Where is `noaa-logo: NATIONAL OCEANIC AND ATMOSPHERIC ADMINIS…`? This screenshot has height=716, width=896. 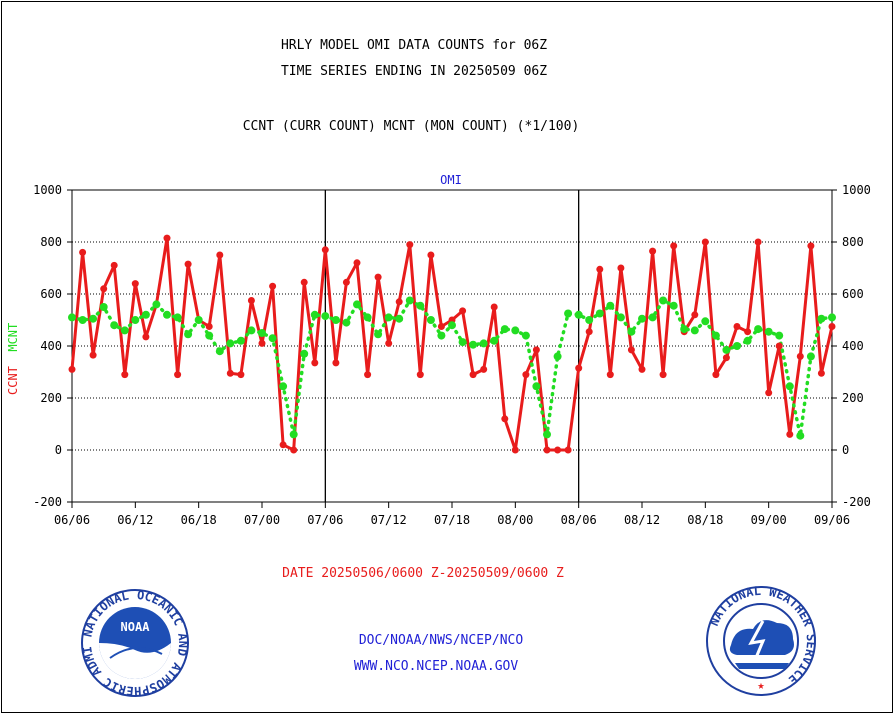 noaa-logo: NATIONAL OCEANIC AND ATMOSPHERIC ADMINIS… is located at coordinates (135, 643).